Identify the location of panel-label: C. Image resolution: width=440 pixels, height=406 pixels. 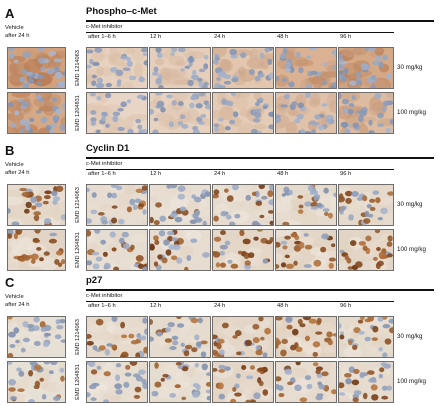
(10, 282).